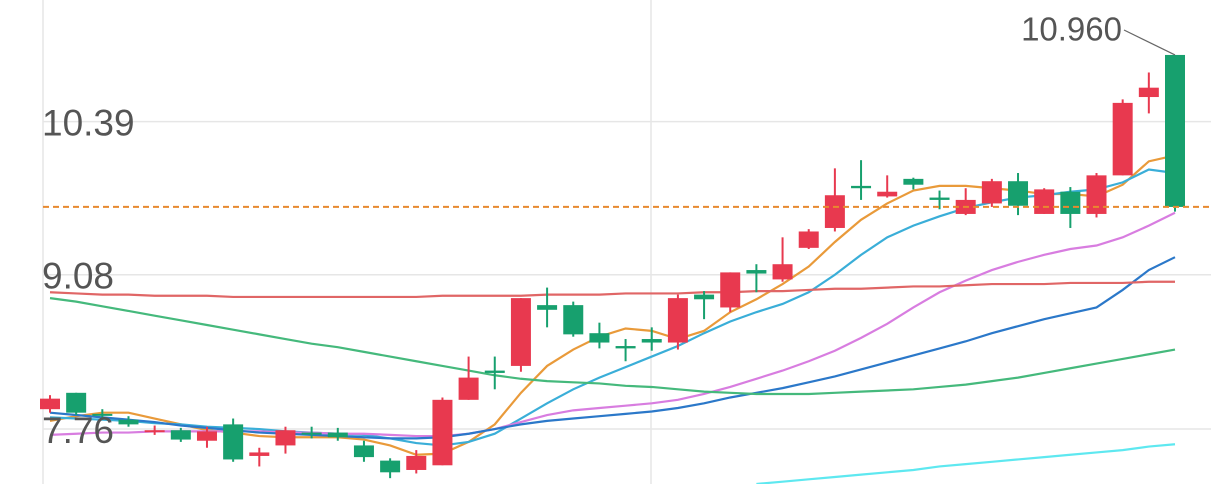 The height and width of the screenshot is (484, 1211). Describe the element at coordinates (88, 122) in the screenshot. I see `y-tick-label: 10.39` at that location.